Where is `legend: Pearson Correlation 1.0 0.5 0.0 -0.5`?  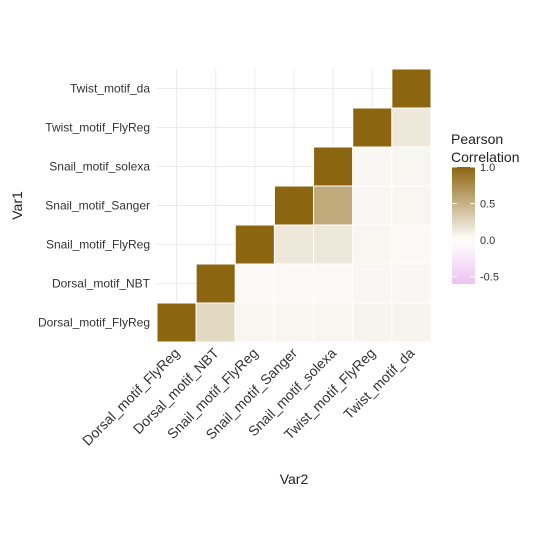
legend: Pearson Correlation 1.0 0.5 0.0 -0.5 is located at coordinates (485, 207).